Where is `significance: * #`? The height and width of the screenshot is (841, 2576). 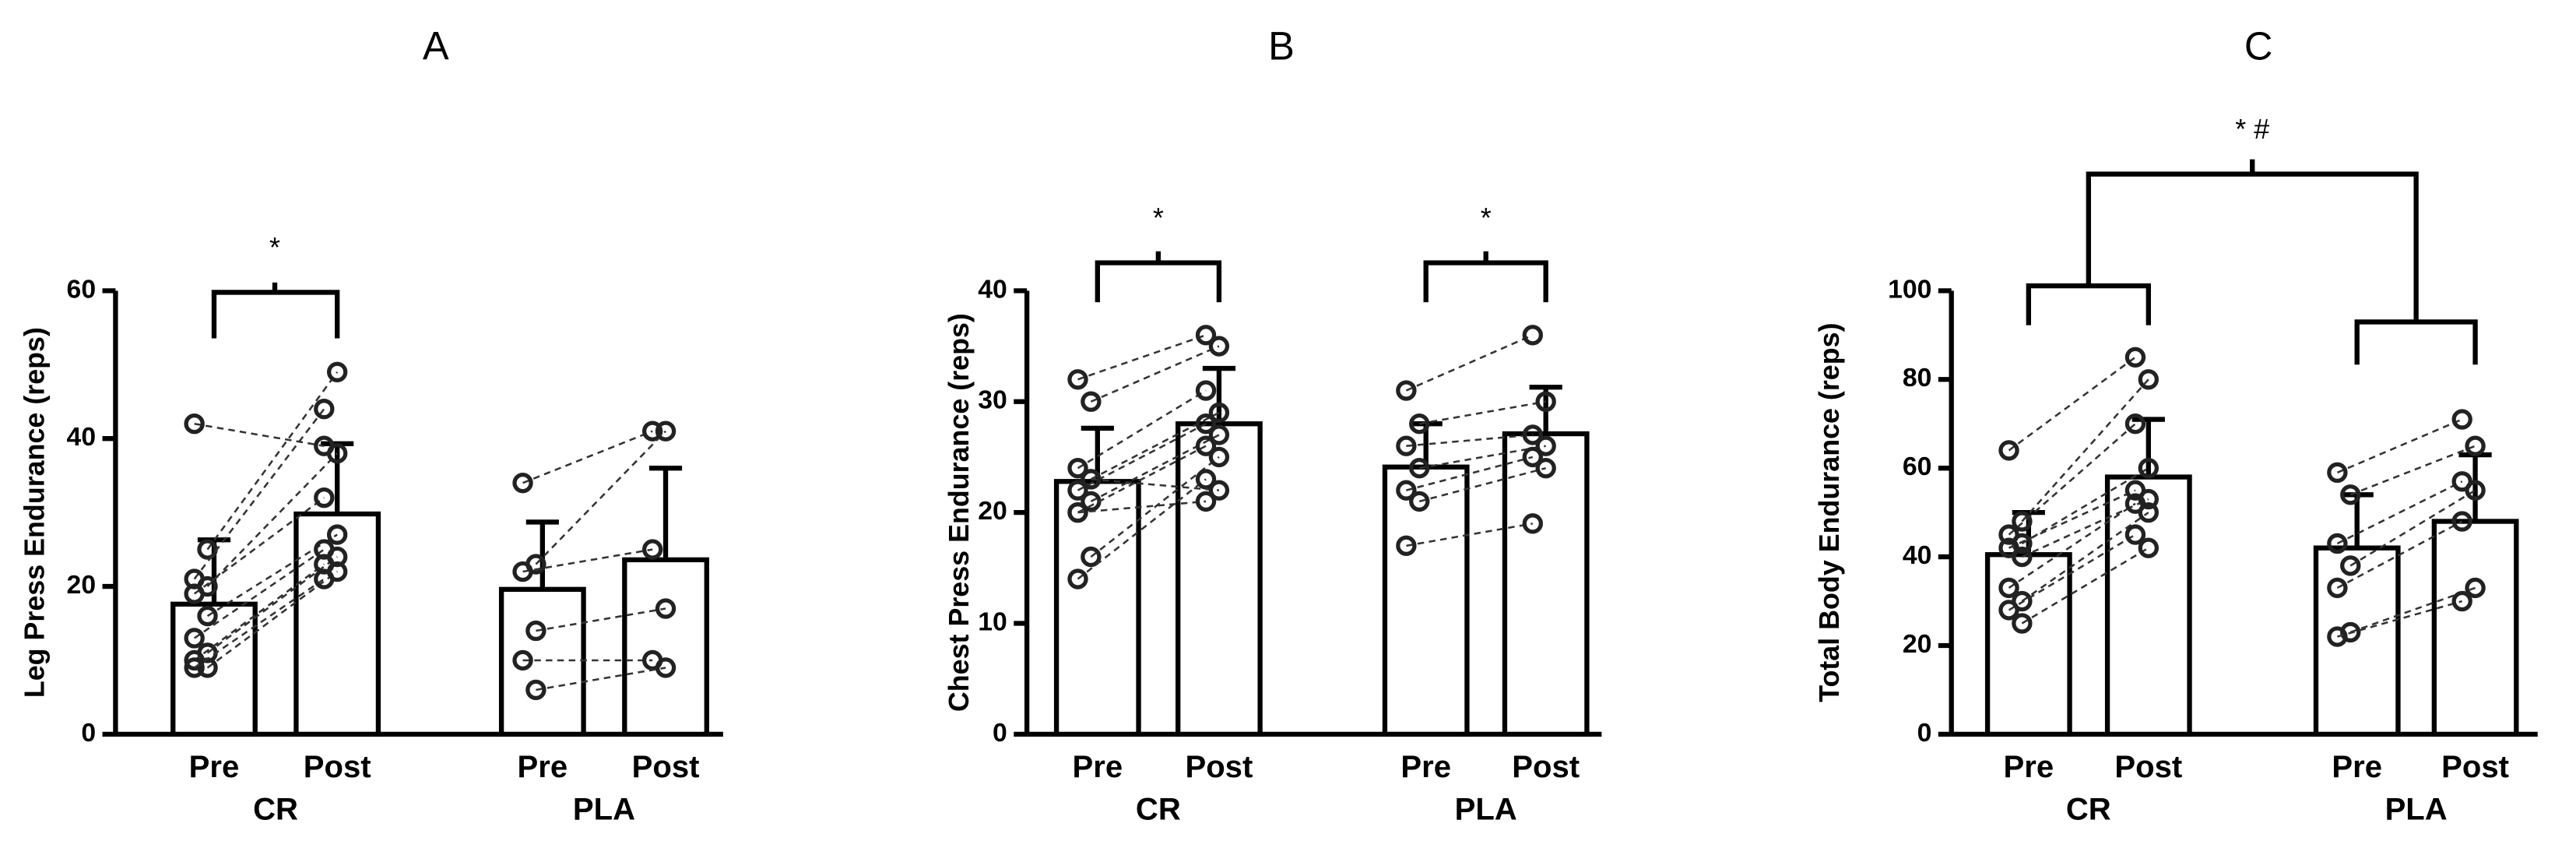
significance: * # is located at coordinates (2252, 129).